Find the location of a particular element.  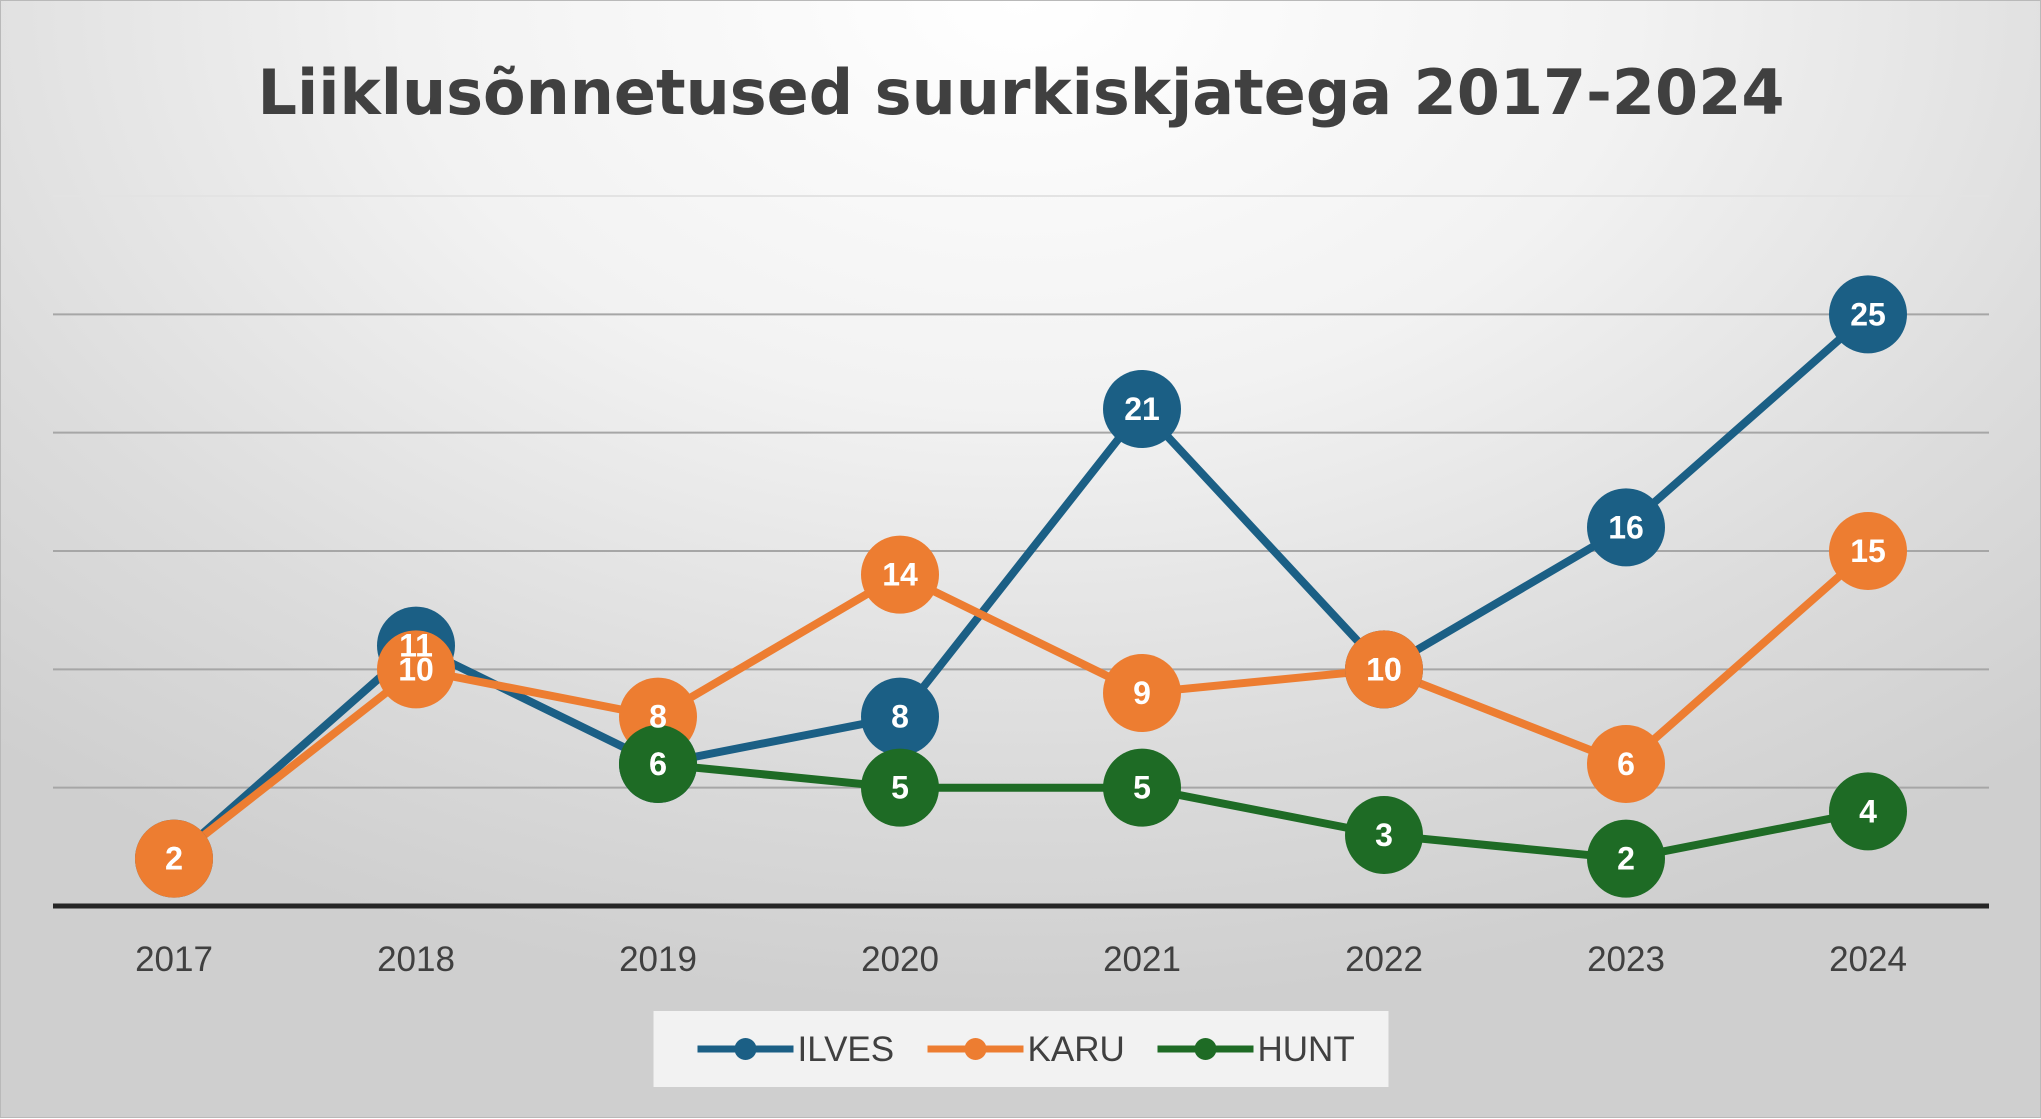

data-label-hunt: 2 is located at coordinates (1626, 859).